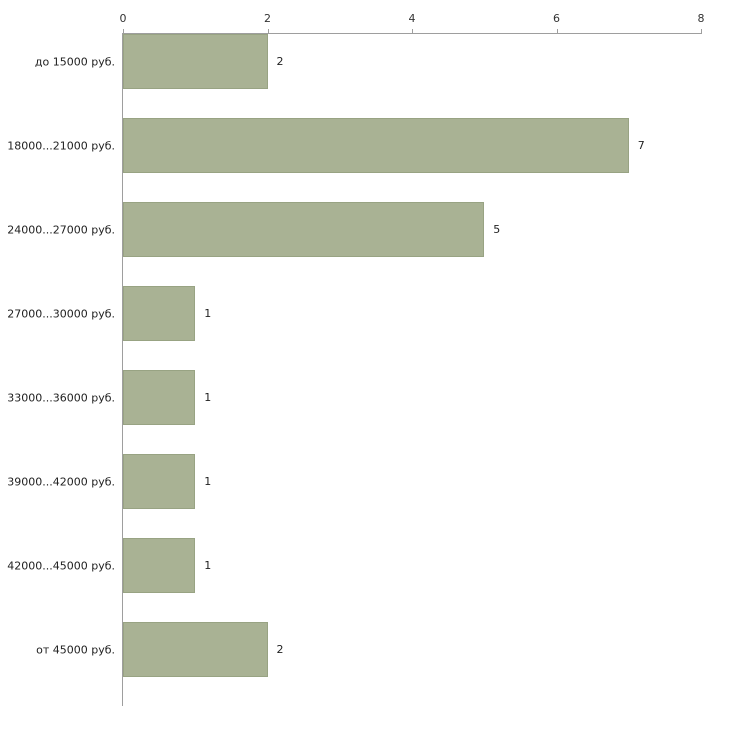 Image resolution: width=730 pixels, height=730 pixels. Describe the element at coordinates (61, 565) in the screenshot. I see `category-label: 42000...45000 руб.` at that location.